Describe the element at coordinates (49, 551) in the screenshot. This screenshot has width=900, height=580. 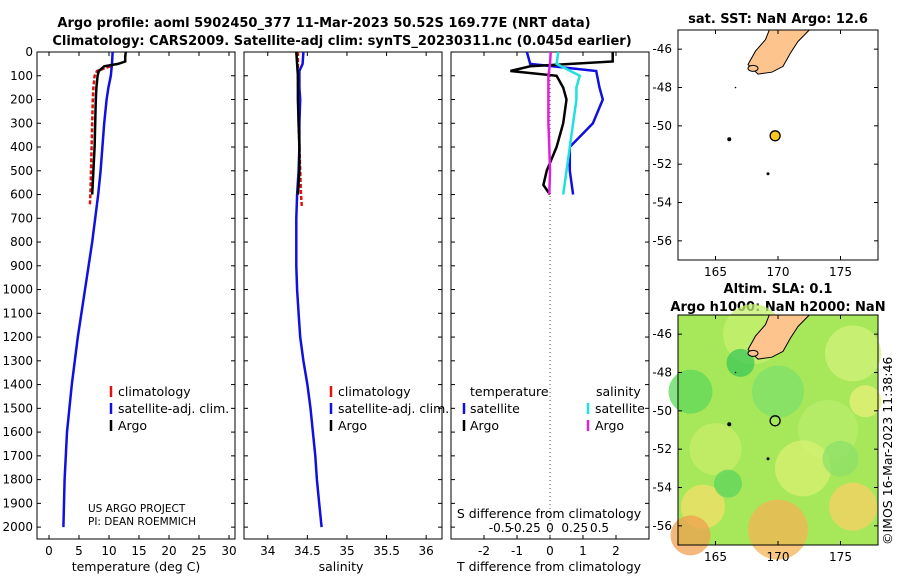
I see `x-tick-label: 0` at that location.